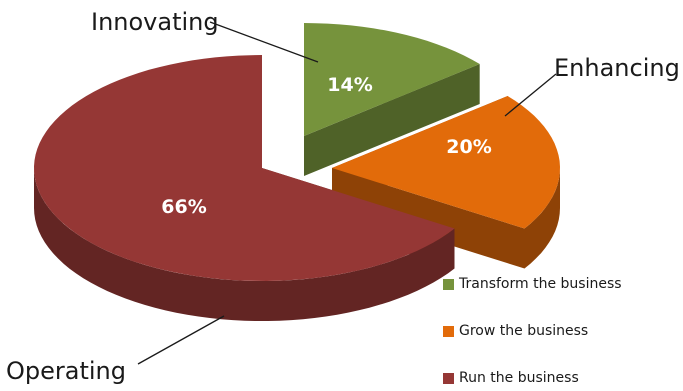  Describe the element at coordinates (542, 218) in the screenshot. I see `pie-side-grow` at that location.